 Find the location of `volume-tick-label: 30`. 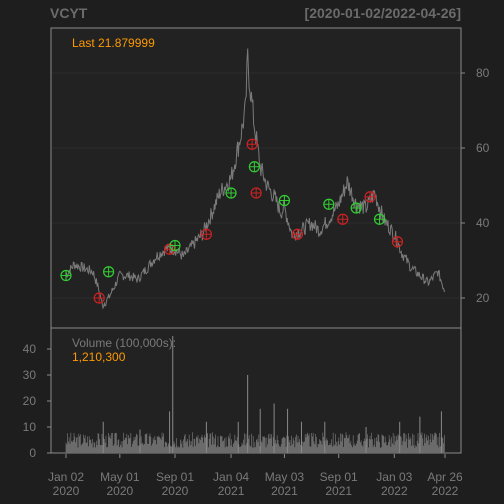

volume-tick-label: 30 is located at coordinates (30, 375).